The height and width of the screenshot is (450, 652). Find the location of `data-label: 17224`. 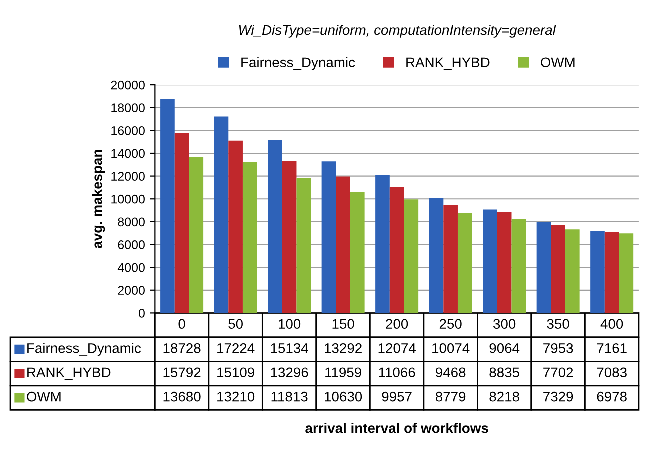

data-label: 17224 is located at coordinates (236, 348).